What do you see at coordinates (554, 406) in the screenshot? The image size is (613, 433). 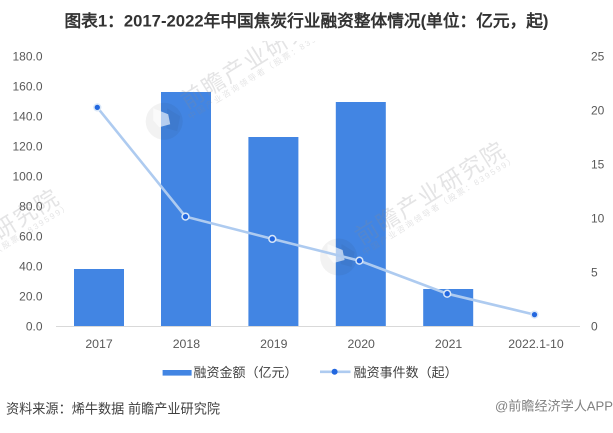 I see `svg-text: @前瞻经济学人APP` at bounding box center [554, 406].